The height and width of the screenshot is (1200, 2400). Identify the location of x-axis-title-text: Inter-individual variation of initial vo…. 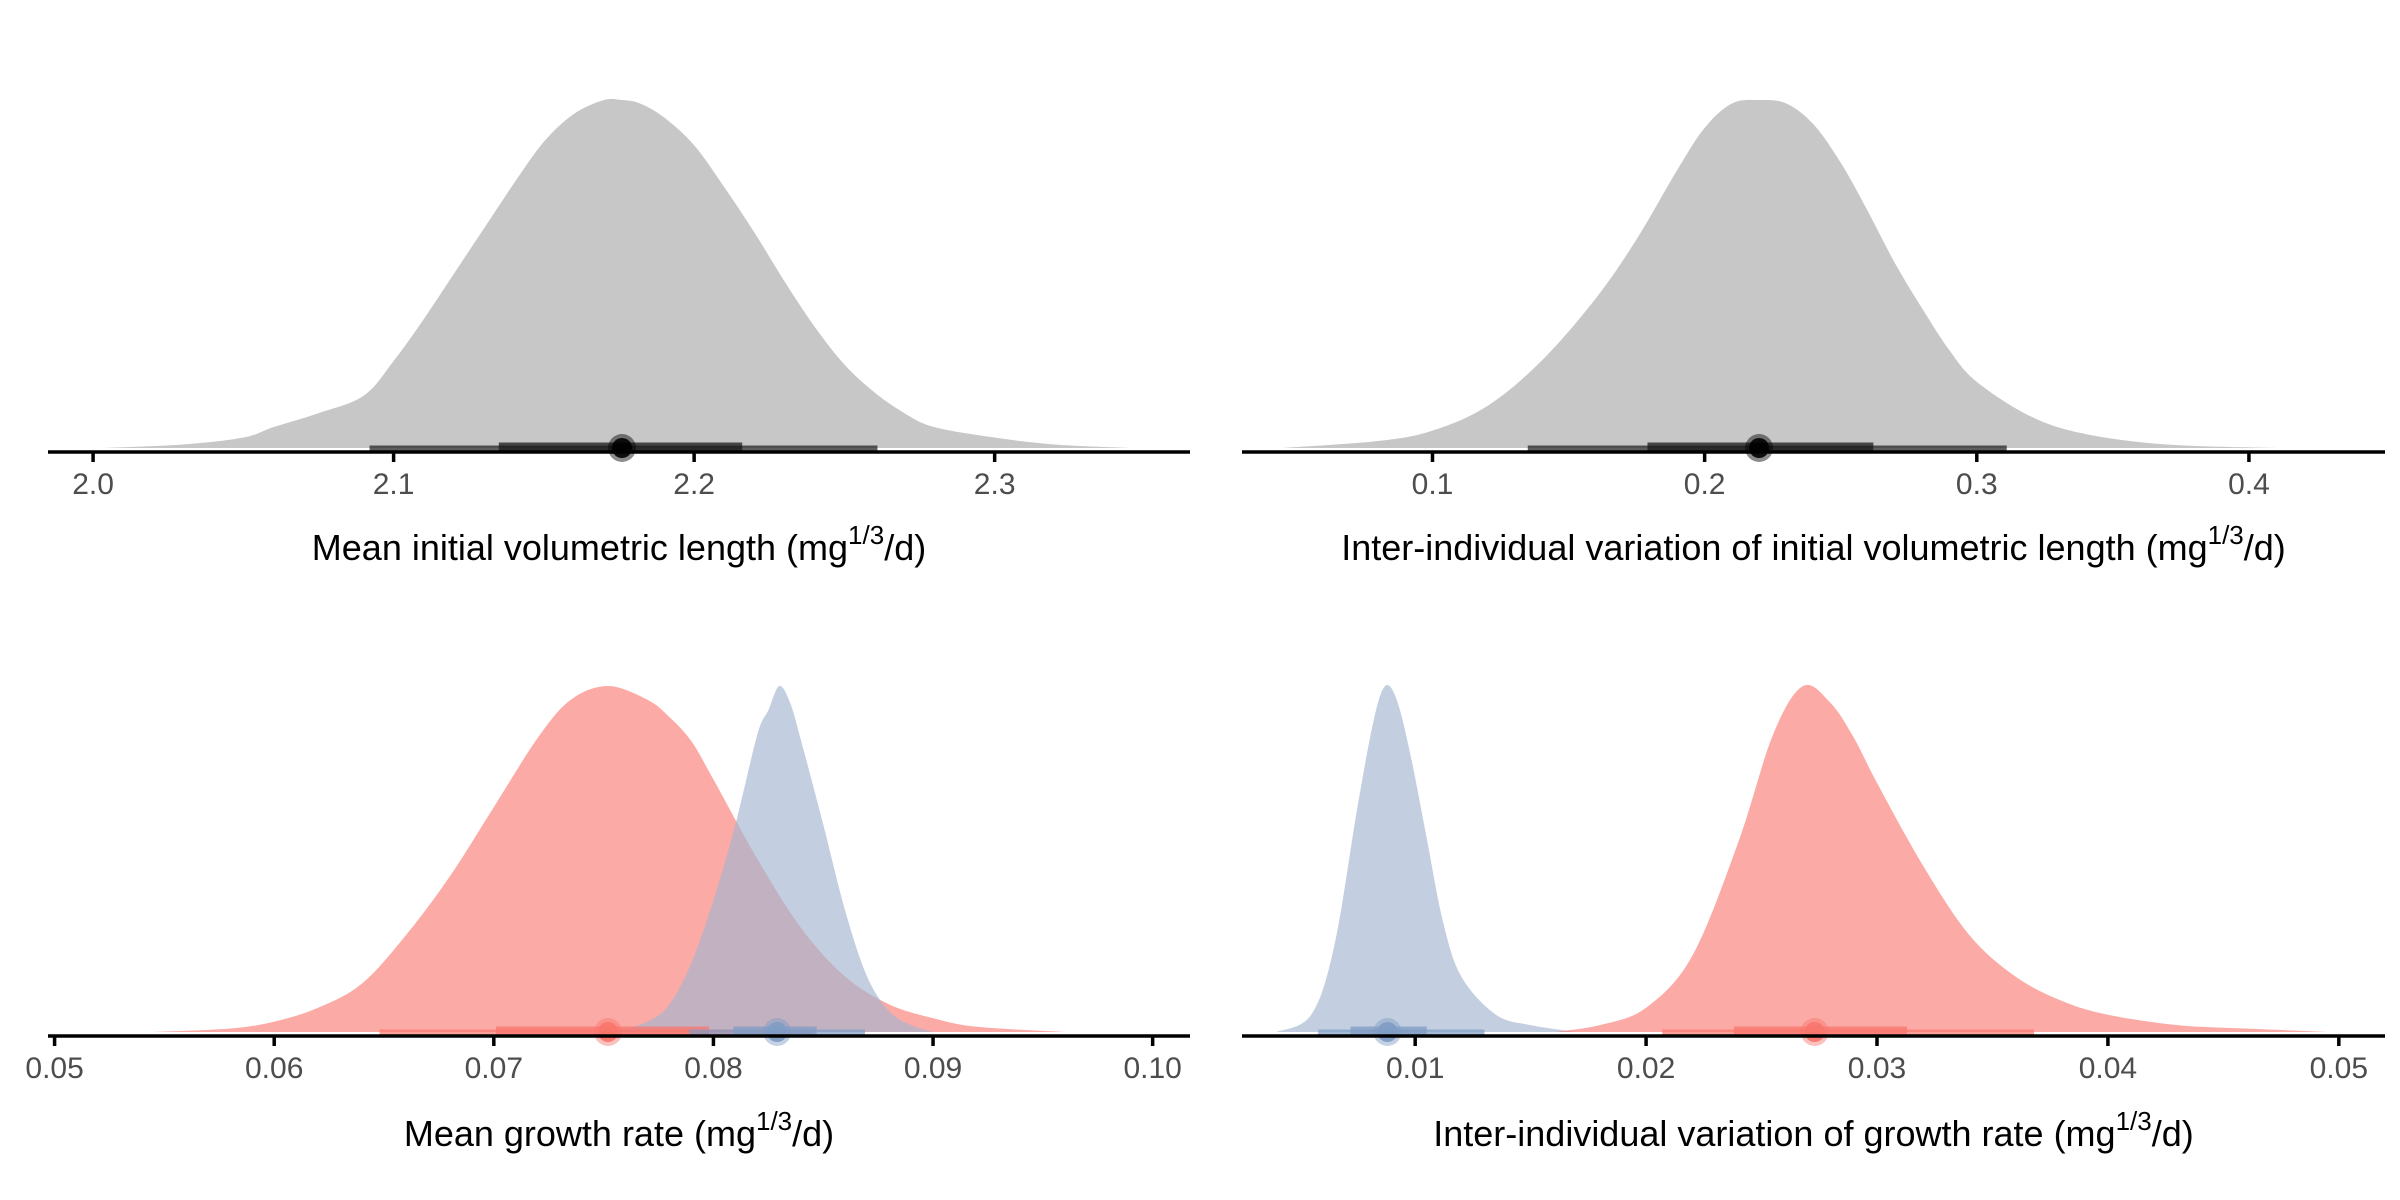
(1774, 547).